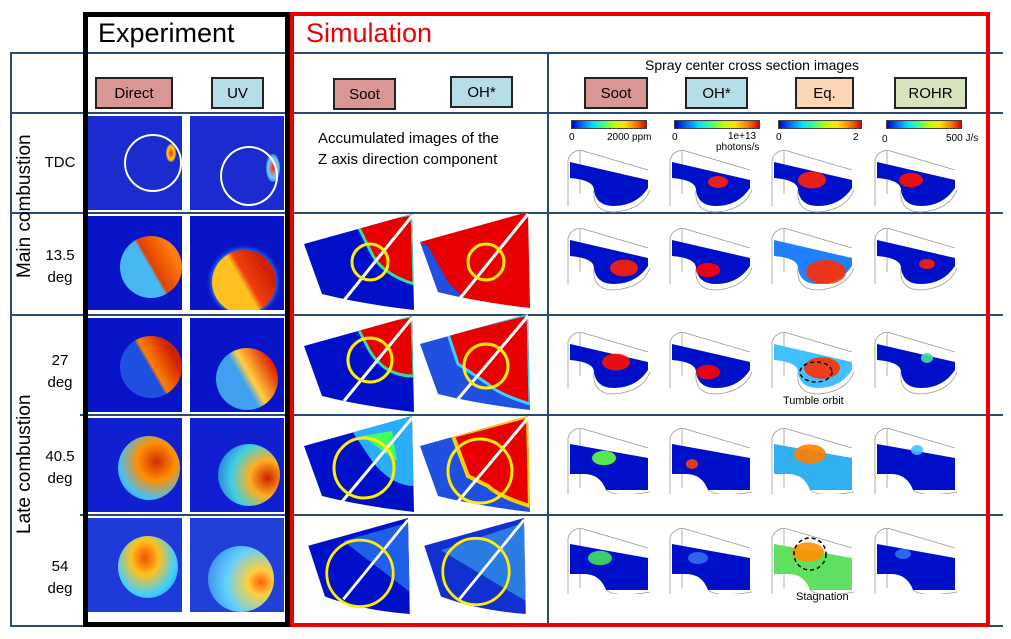 This screenshot has height=639, width=1011. What do you see at coordinates (475, 260) in the screenshot?
I see `z-oh-13-5-image` at bounding box center [475, 260].